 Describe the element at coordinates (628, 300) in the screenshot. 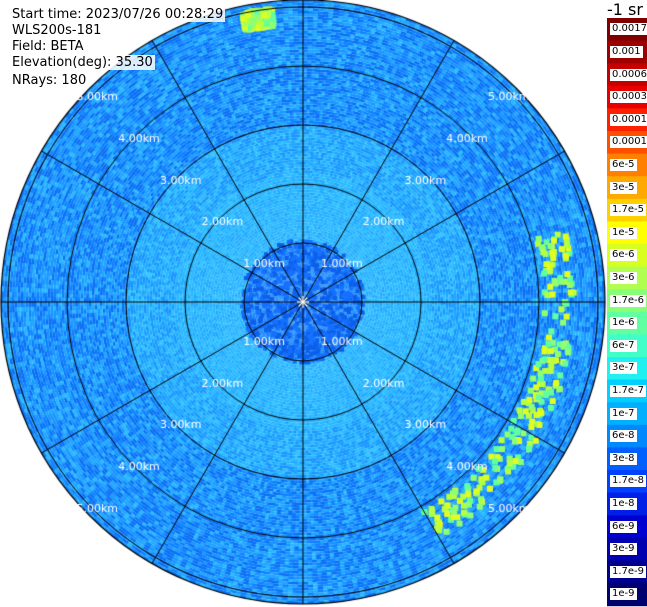

I see `colorbar-tick-label: 1.7e-6` at that location.